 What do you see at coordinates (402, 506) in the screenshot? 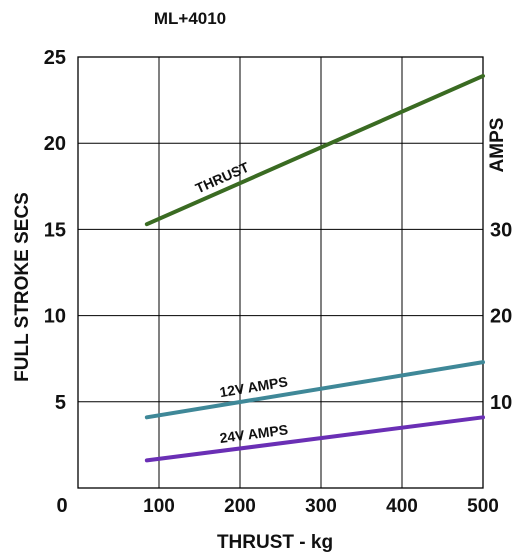
I see `x-tick-label: 400` at bounding box center [402, 506].